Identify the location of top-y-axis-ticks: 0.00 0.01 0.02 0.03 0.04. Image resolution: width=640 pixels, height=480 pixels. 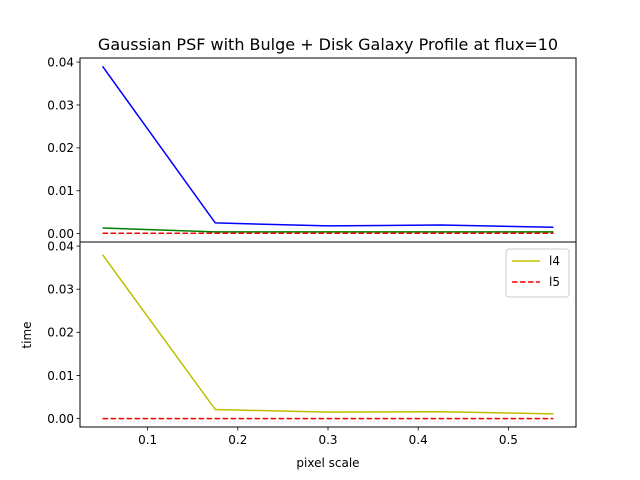
(63, 148).